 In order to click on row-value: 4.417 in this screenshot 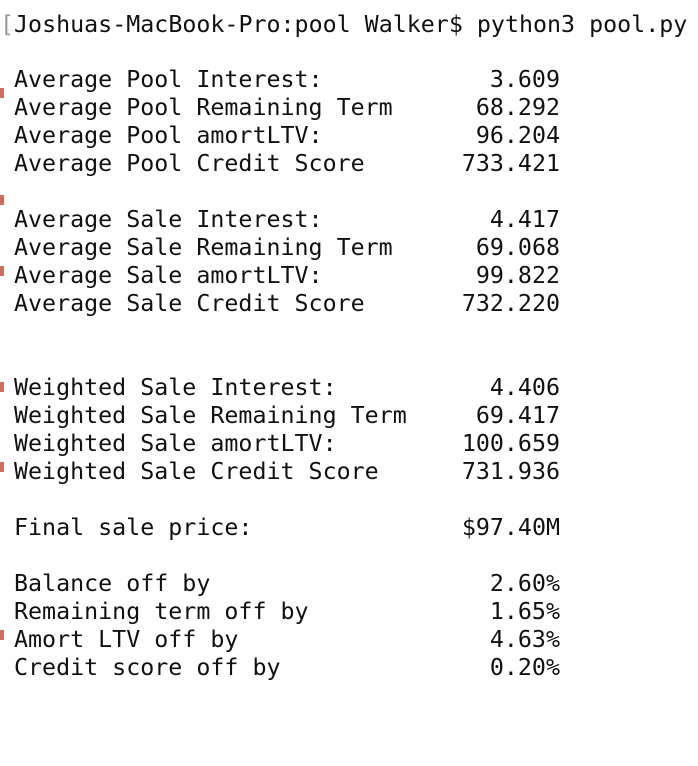, I will do `click(524, 219)`.